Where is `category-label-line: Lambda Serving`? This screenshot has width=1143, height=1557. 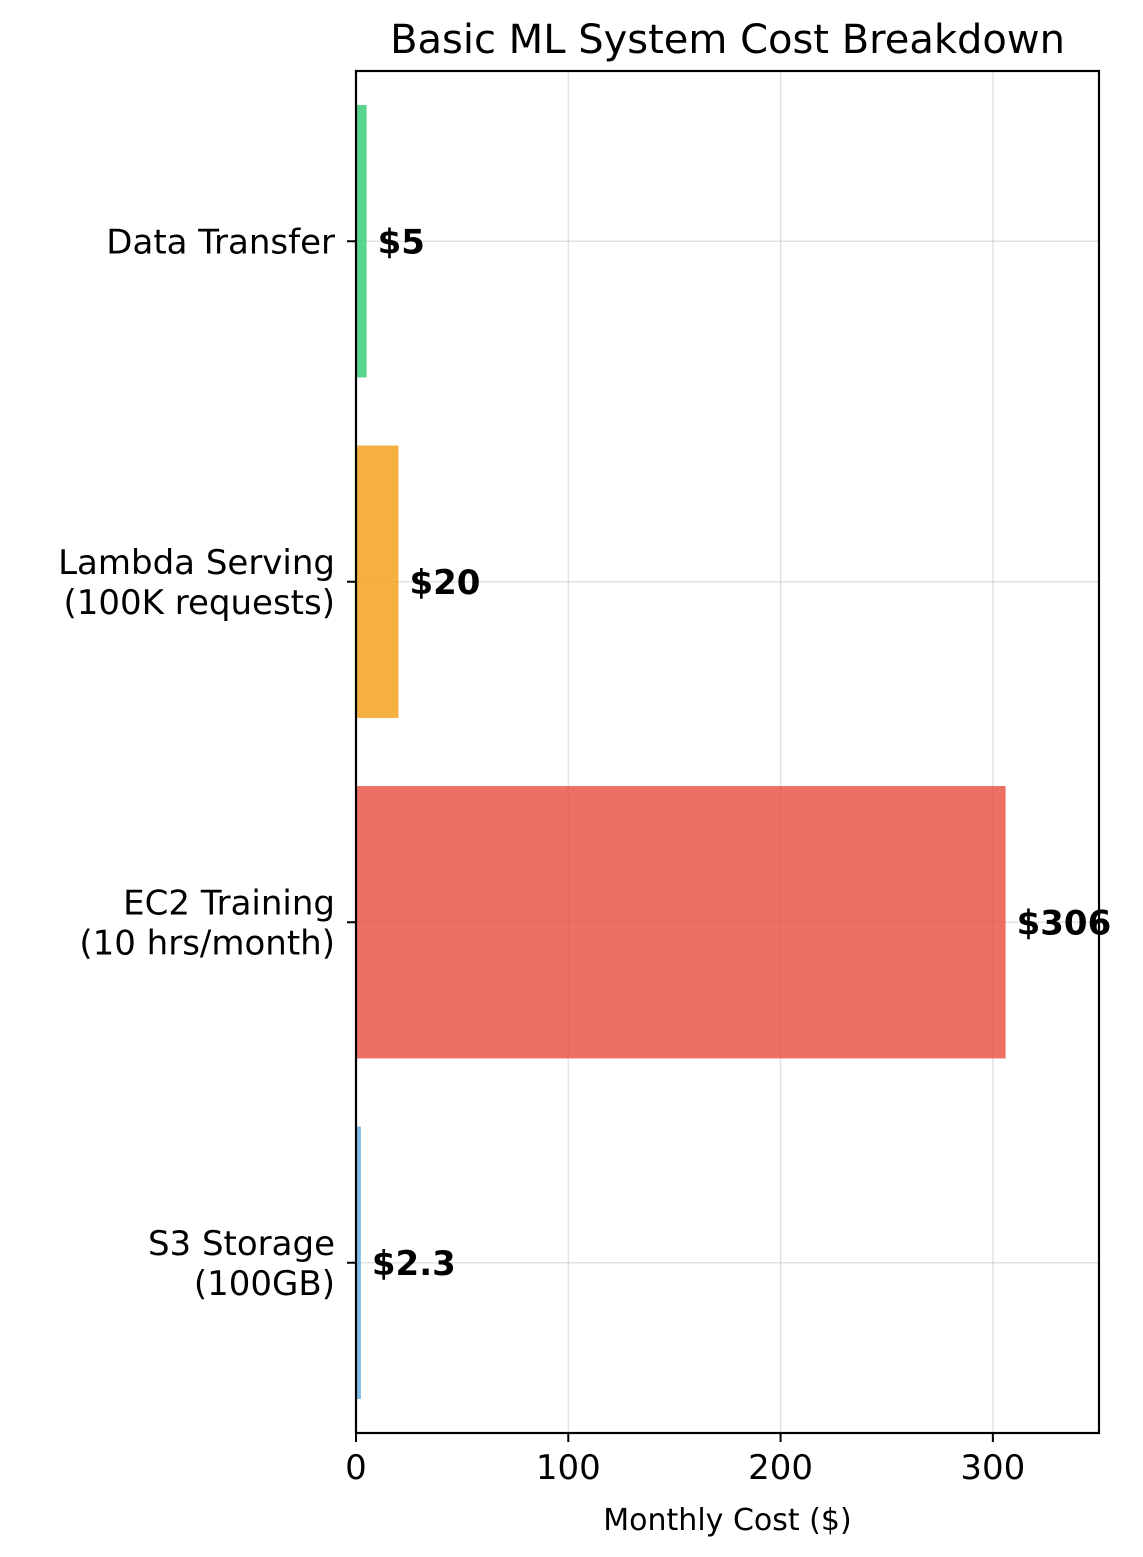 category-label-line: Lambda Serving is located at coordinates (196, 563).